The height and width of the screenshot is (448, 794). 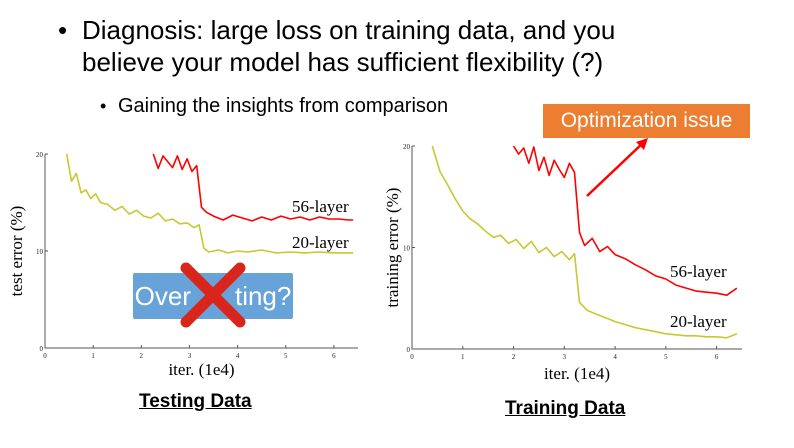 I want to click on sub-bullet-text: Gaining the insights from comparison, so click(x=283, y=106).